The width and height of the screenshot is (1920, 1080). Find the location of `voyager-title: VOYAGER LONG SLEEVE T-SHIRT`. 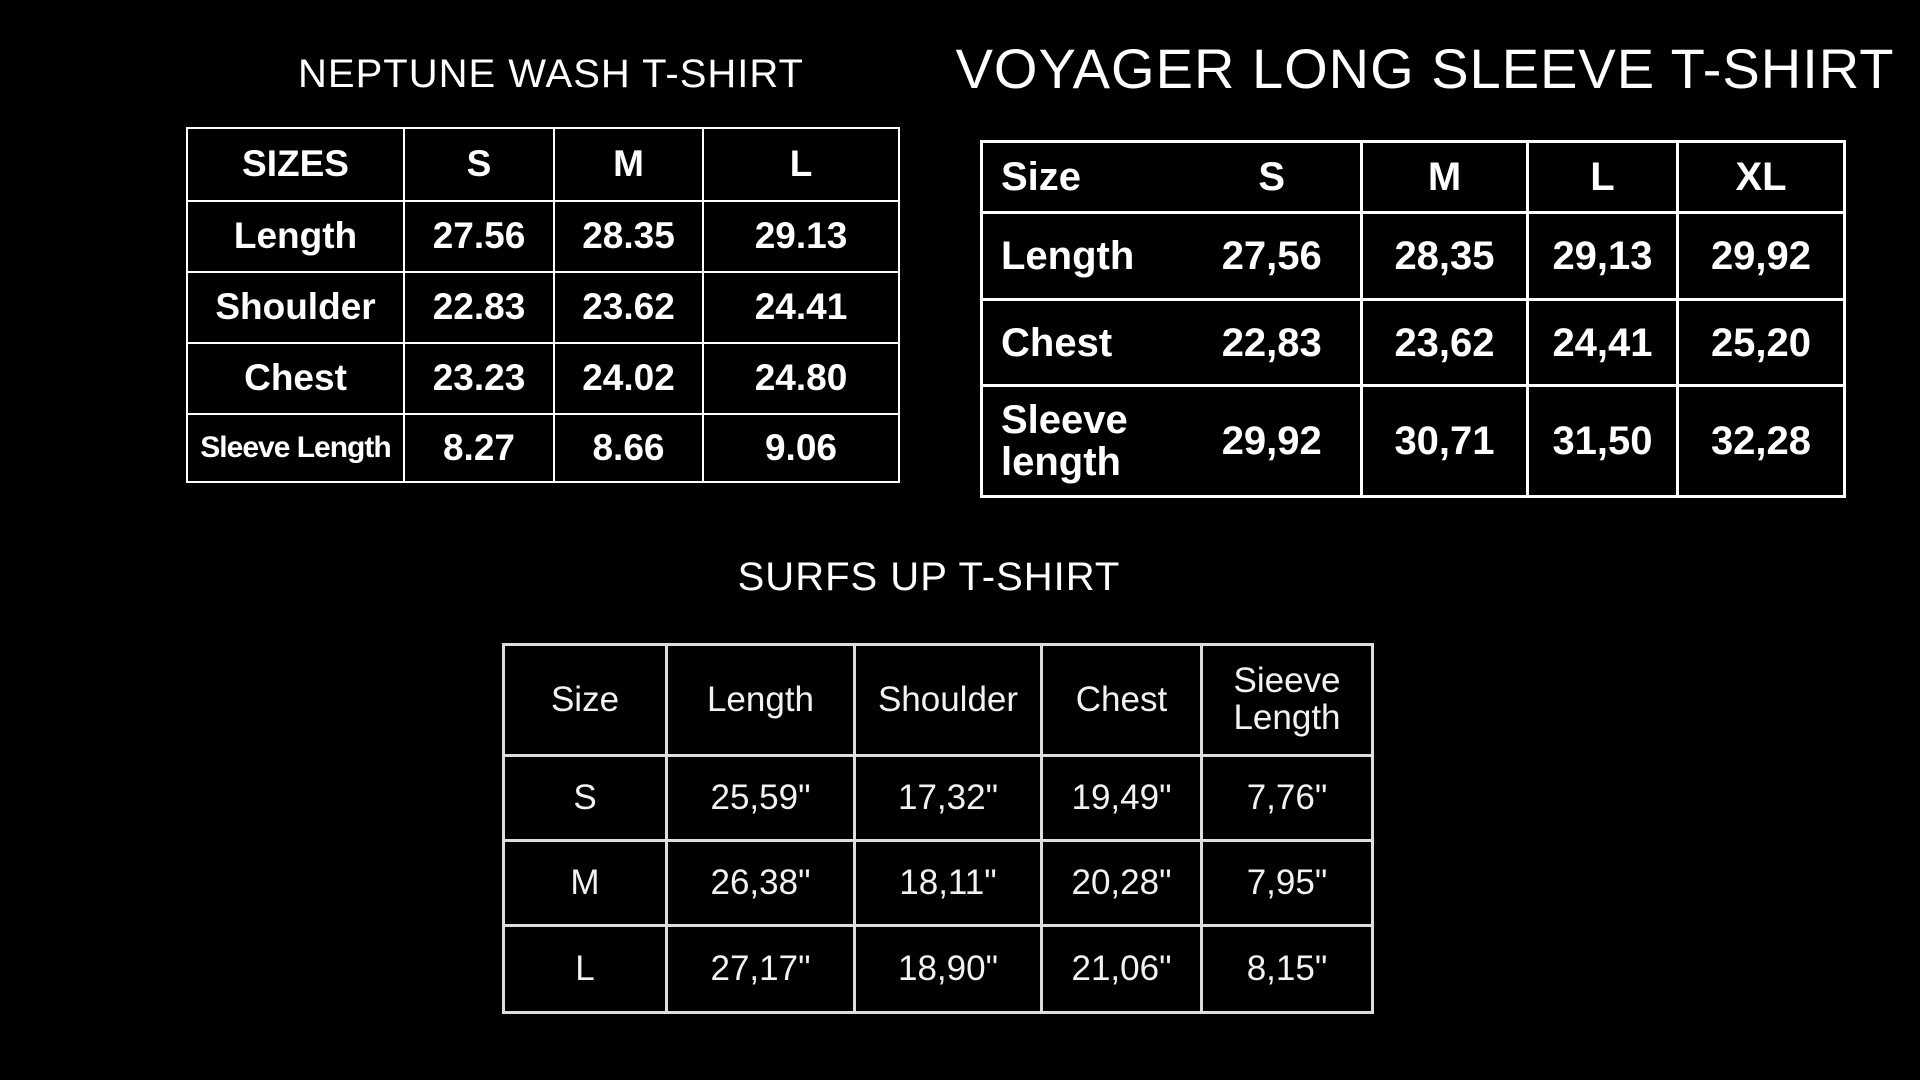

voyager-title: VOYAGER LONG SLEEVE T-SHIRT is located at coordinates (1425, 68).